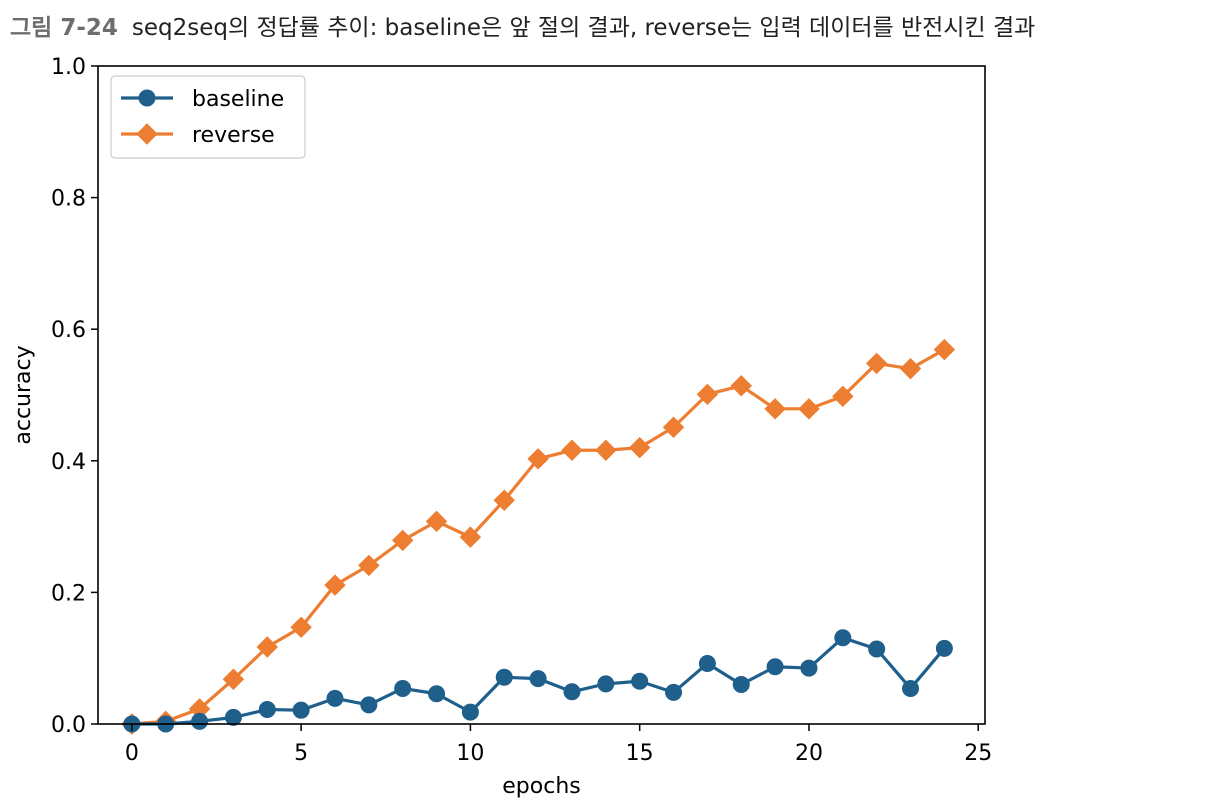 The height and width of the screenshot is (808, 1212). Describe the element at coordinates (233, 135) in the screenshot. I see `legend-label: reverse` at that location.